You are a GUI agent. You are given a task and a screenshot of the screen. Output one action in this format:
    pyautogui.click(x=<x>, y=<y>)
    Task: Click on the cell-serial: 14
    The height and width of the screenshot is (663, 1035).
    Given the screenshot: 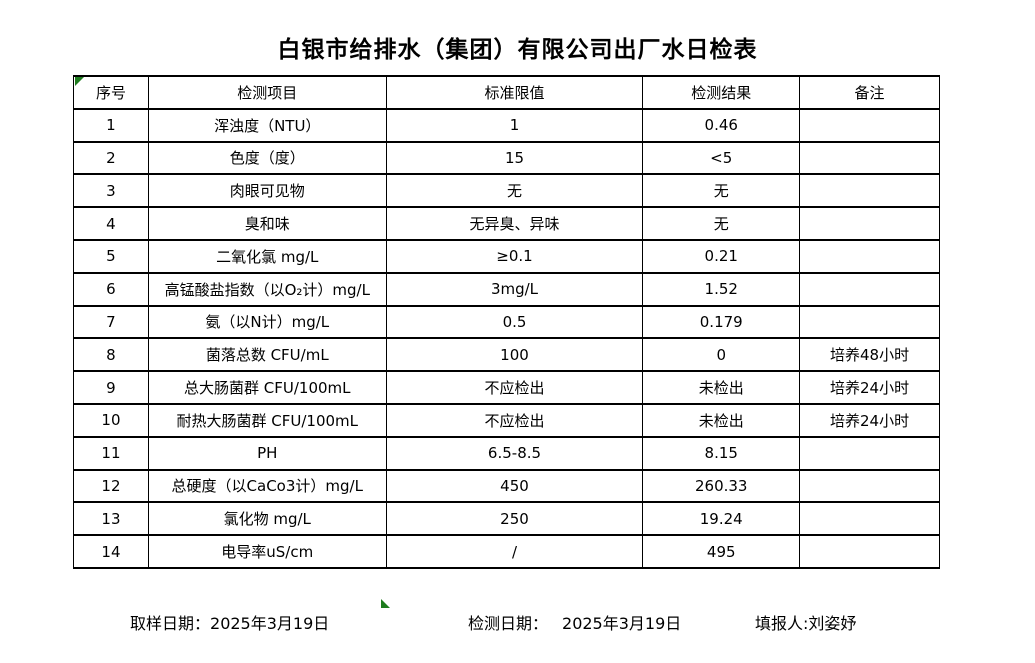 What is the action you would take?
    pyautogui.click(x=111, y=551)
    